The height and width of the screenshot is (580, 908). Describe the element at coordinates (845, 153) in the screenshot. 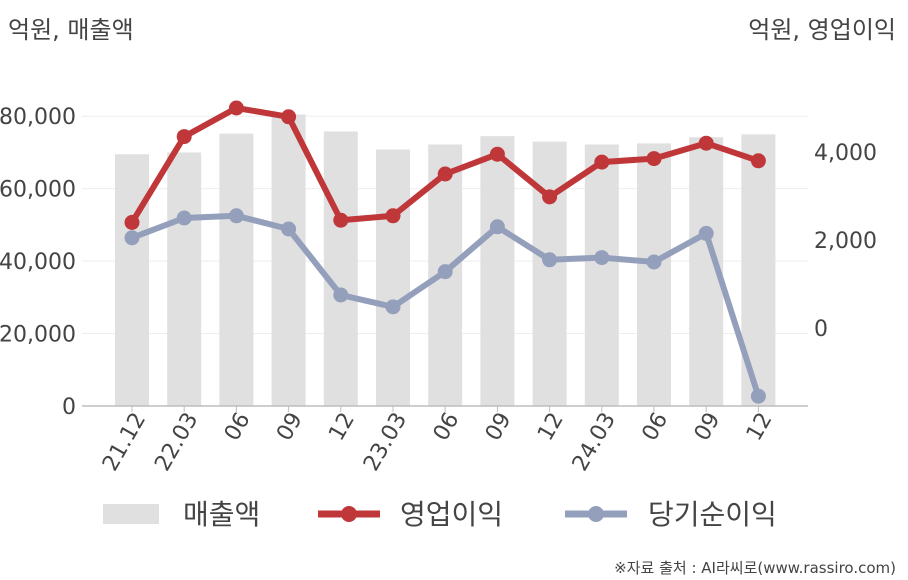

I see `right-tick-label: 4,000` at that location.